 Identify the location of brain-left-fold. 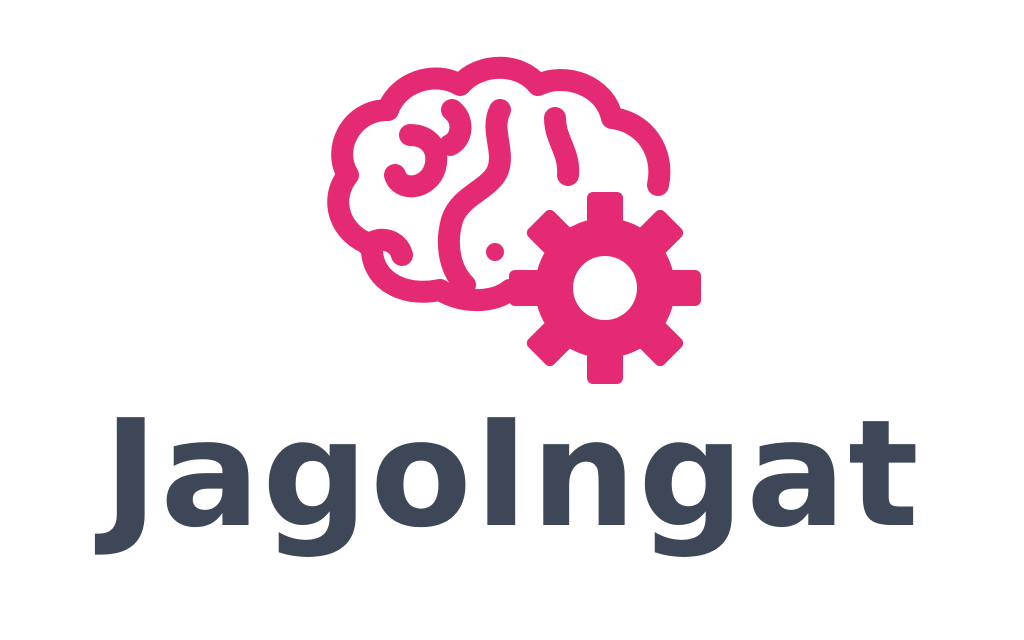
(385, 247).